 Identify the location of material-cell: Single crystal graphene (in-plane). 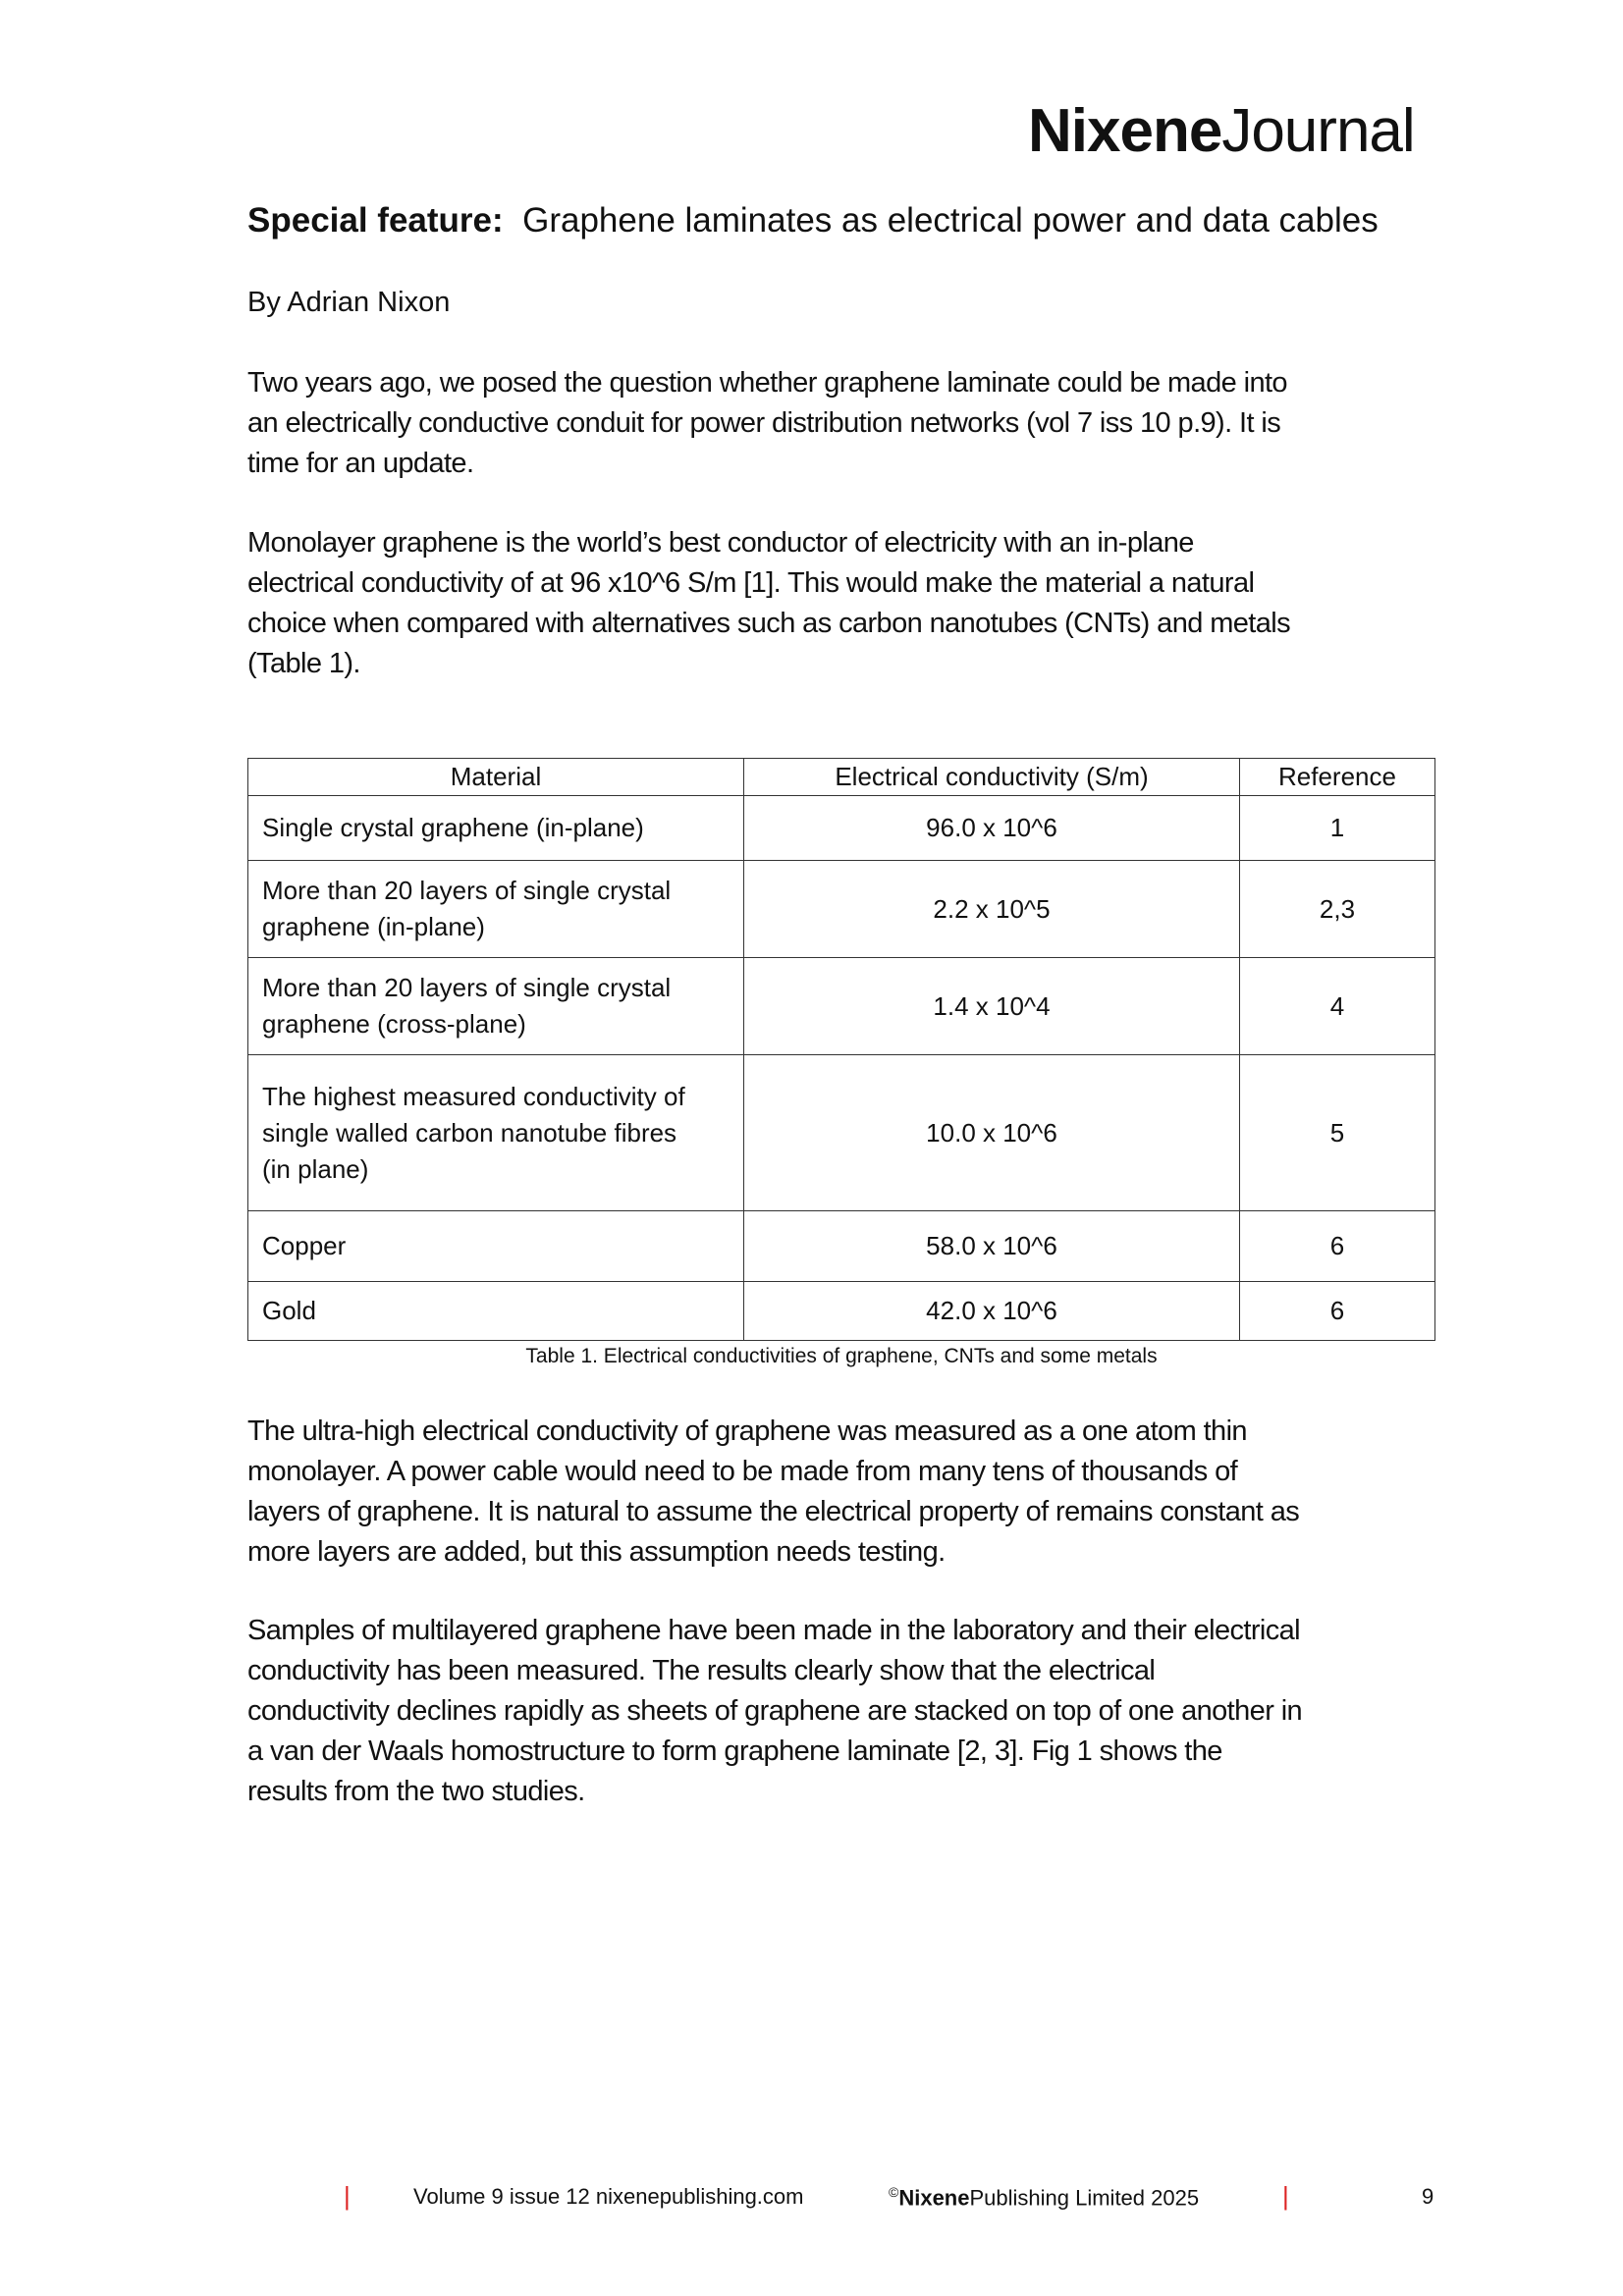
(495, 828).